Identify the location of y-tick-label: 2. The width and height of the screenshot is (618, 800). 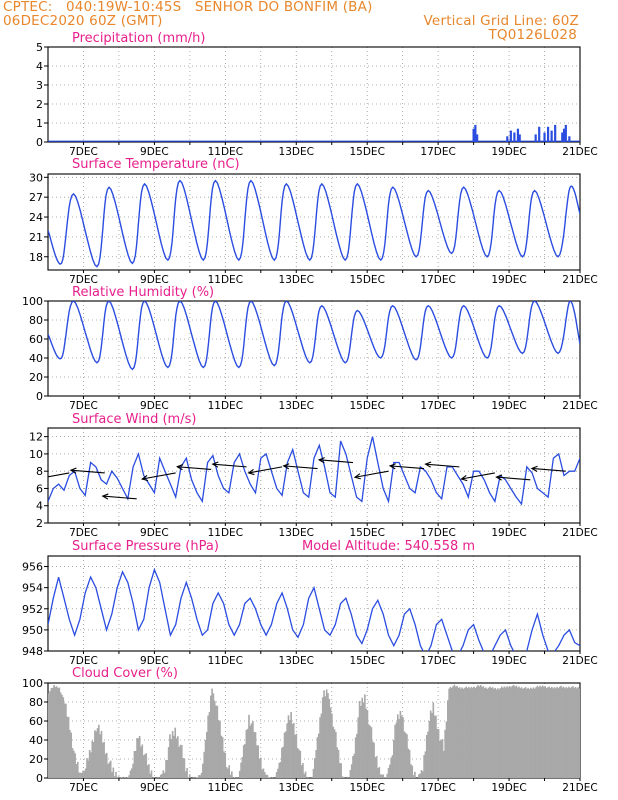
(39, 104).